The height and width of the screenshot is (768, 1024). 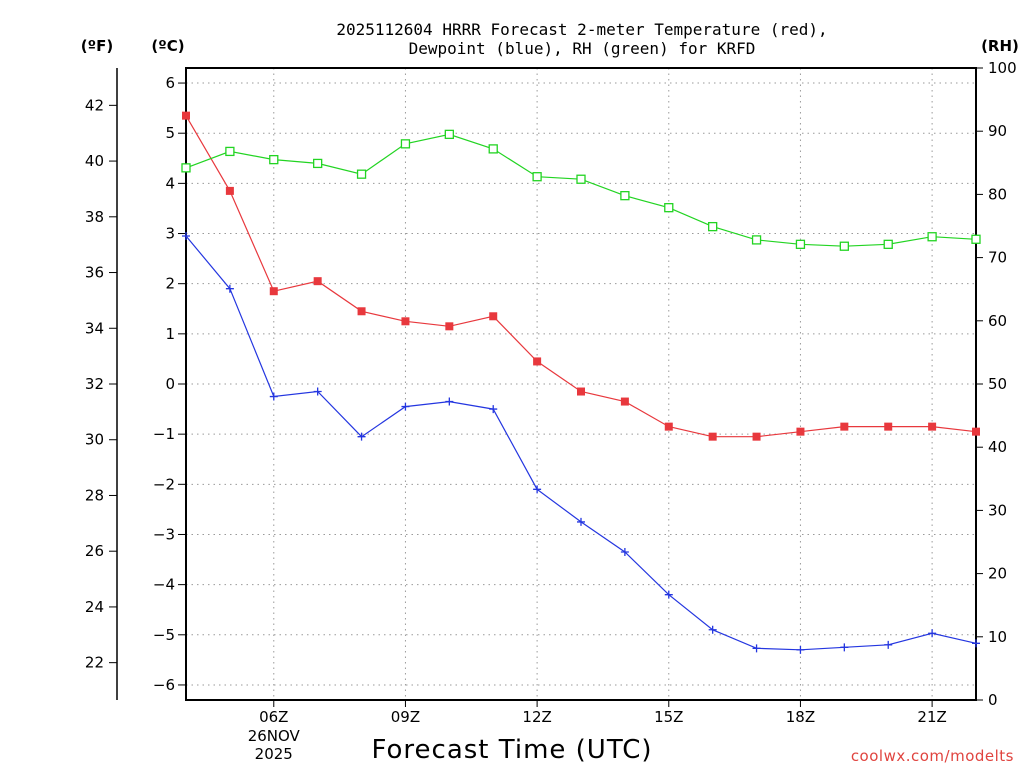 I want to click on celsius-unit-label: (ºC), so click(x=167, y=46).